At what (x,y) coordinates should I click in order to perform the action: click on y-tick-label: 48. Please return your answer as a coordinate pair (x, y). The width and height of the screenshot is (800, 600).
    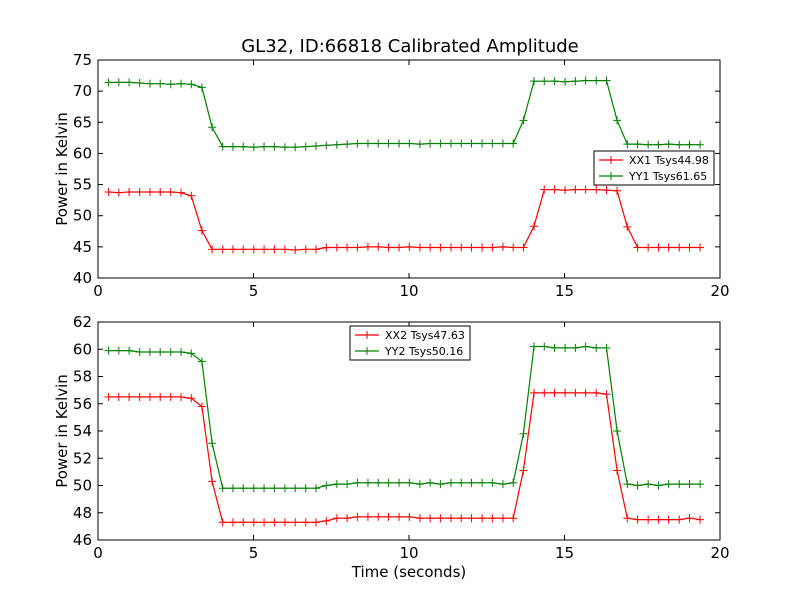
    Looking at the image, I should click on (82, 513).